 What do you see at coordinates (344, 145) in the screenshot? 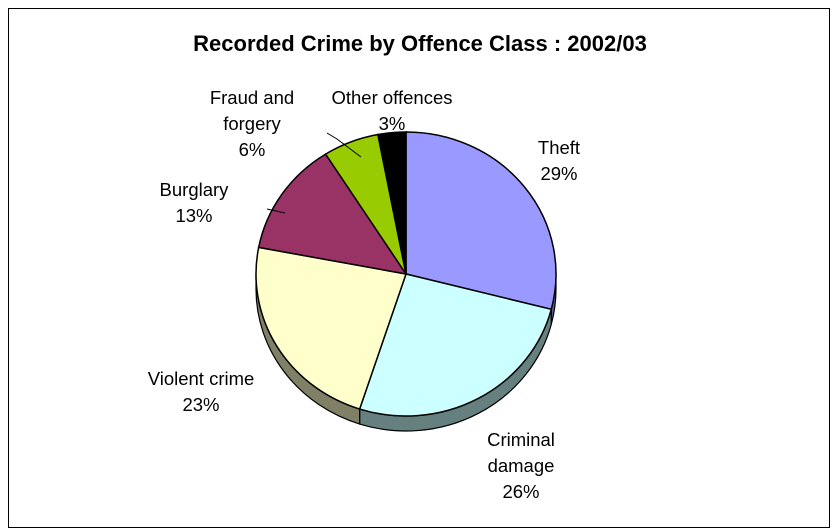
I see `leader-line-fraud-and-forgery` at bounding box center [344, 145].